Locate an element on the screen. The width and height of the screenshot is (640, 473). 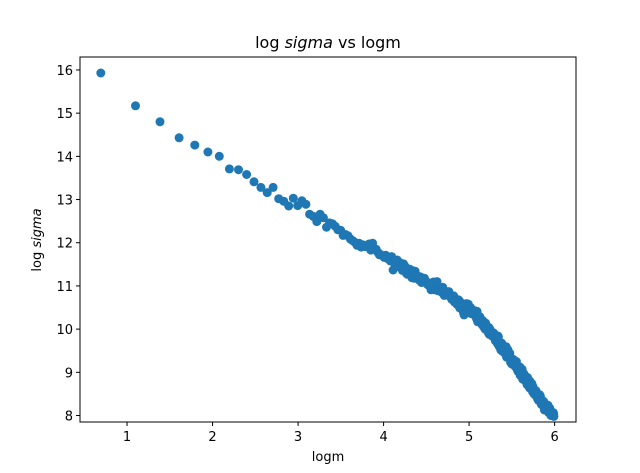
y-tick-label: 16 is located at coordinates (64, 71).